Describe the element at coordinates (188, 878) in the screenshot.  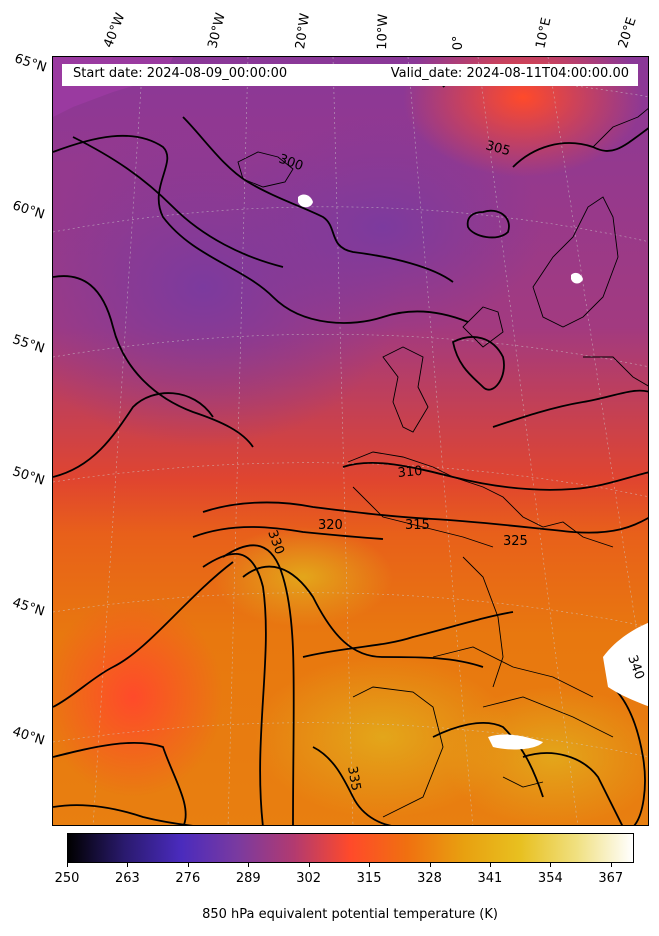
I see `colorbar-tick-label: 276` at that location.